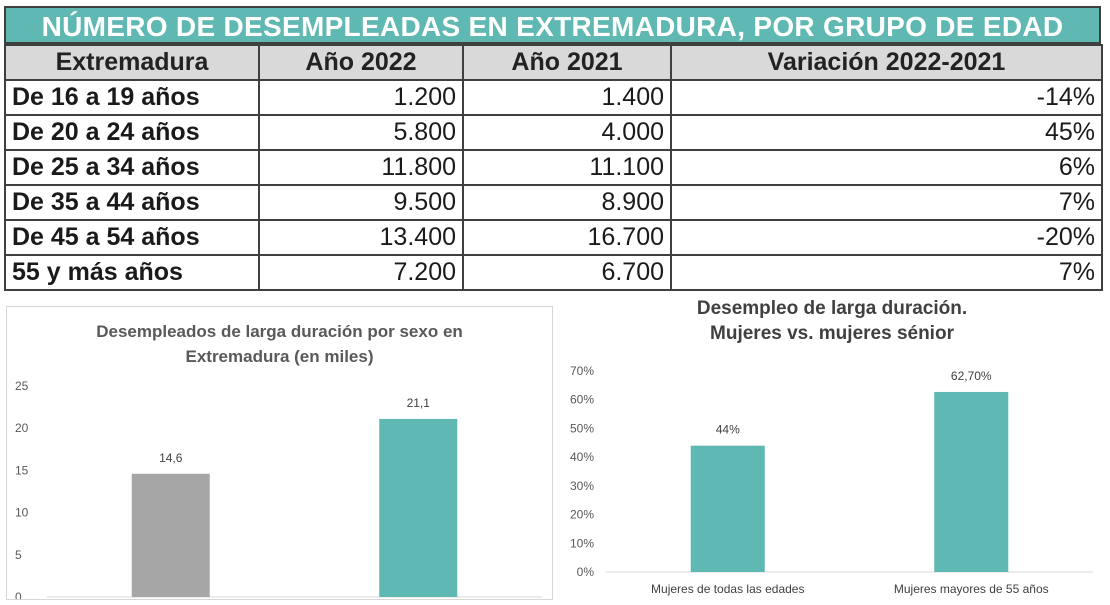  Describe the element at coordinates (22, 386) in the screenshot. I see `y-tick-label: 25` at that location.